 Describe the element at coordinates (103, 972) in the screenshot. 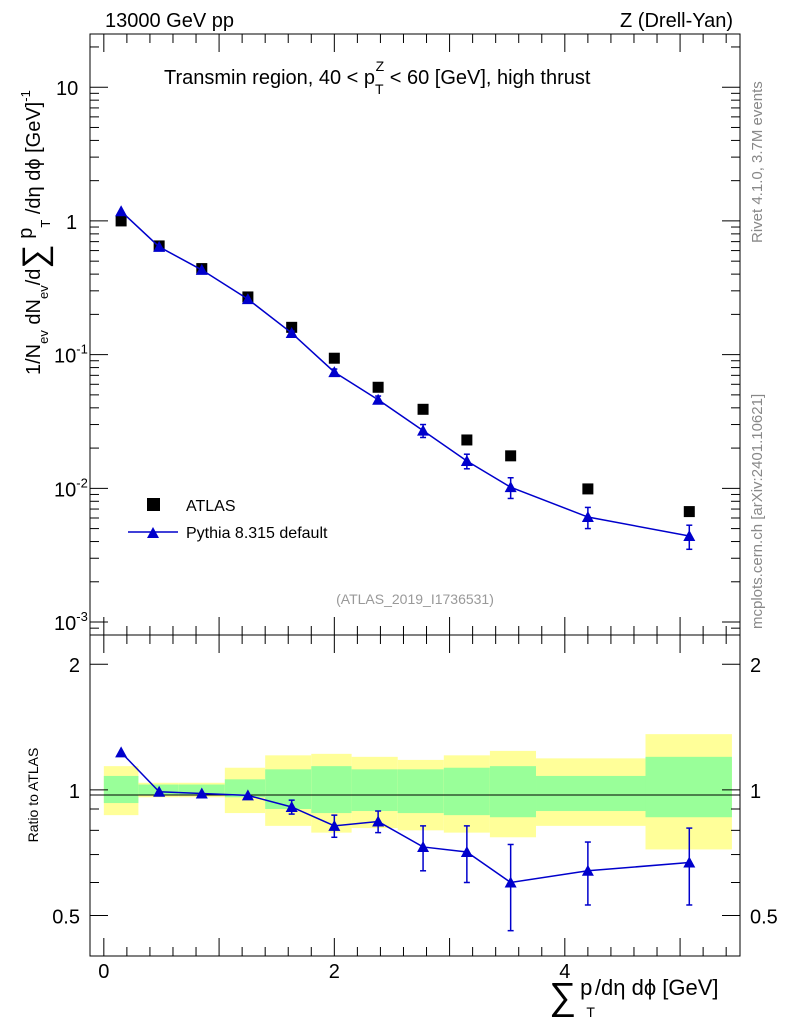

I see `x-tick-label: 0` at that location.